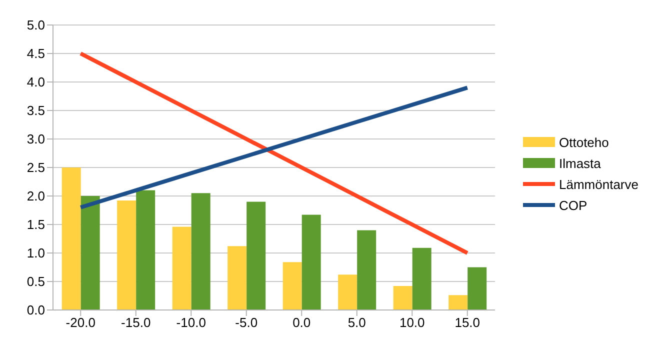  What do you see at coordinates (357, 322) in the screenshot?
I see `x-tick-label: 5.0` at bounding box center [357, 322].